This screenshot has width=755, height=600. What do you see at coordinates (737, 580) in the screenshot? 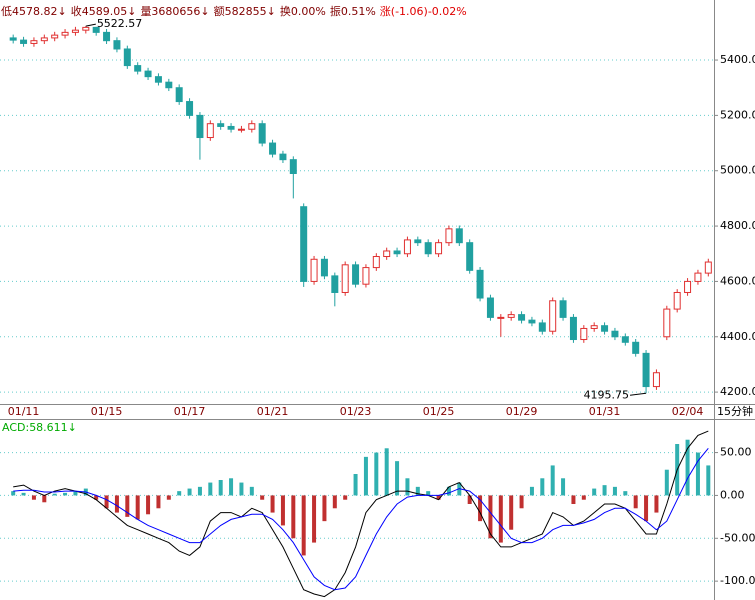
I see `y-tick-label: -100.0` at bounding box center [737, 580].